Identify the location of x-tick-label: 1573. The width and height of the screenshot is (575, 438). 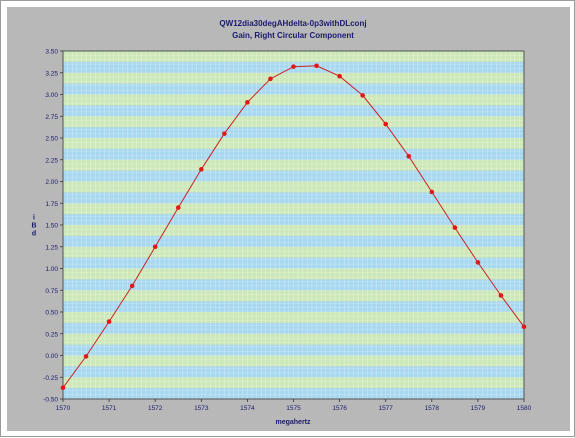
(201, 408).